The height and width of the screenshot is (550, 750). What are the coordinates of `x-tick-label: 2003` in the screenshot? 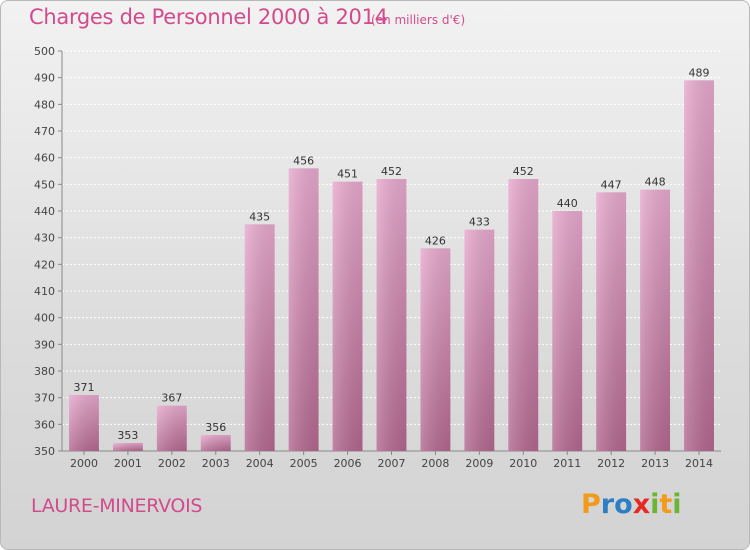 It's located at (216, 463).